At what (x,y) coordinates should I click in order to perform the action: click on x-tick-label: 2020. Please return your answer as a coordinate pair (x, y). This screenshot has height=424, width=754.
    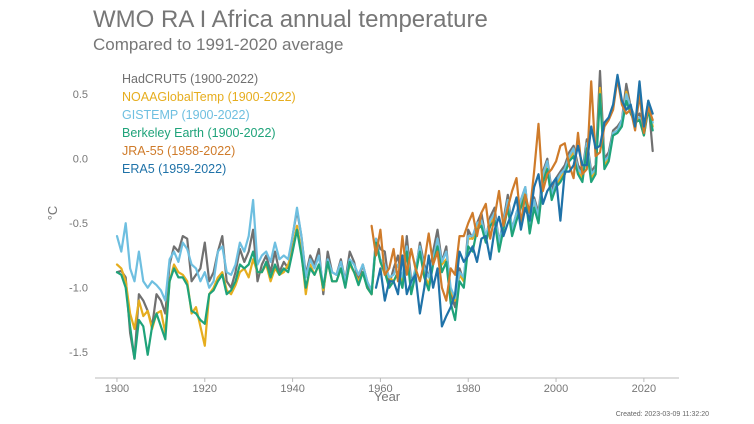
    Looking at the image, I should click on (644, 389).